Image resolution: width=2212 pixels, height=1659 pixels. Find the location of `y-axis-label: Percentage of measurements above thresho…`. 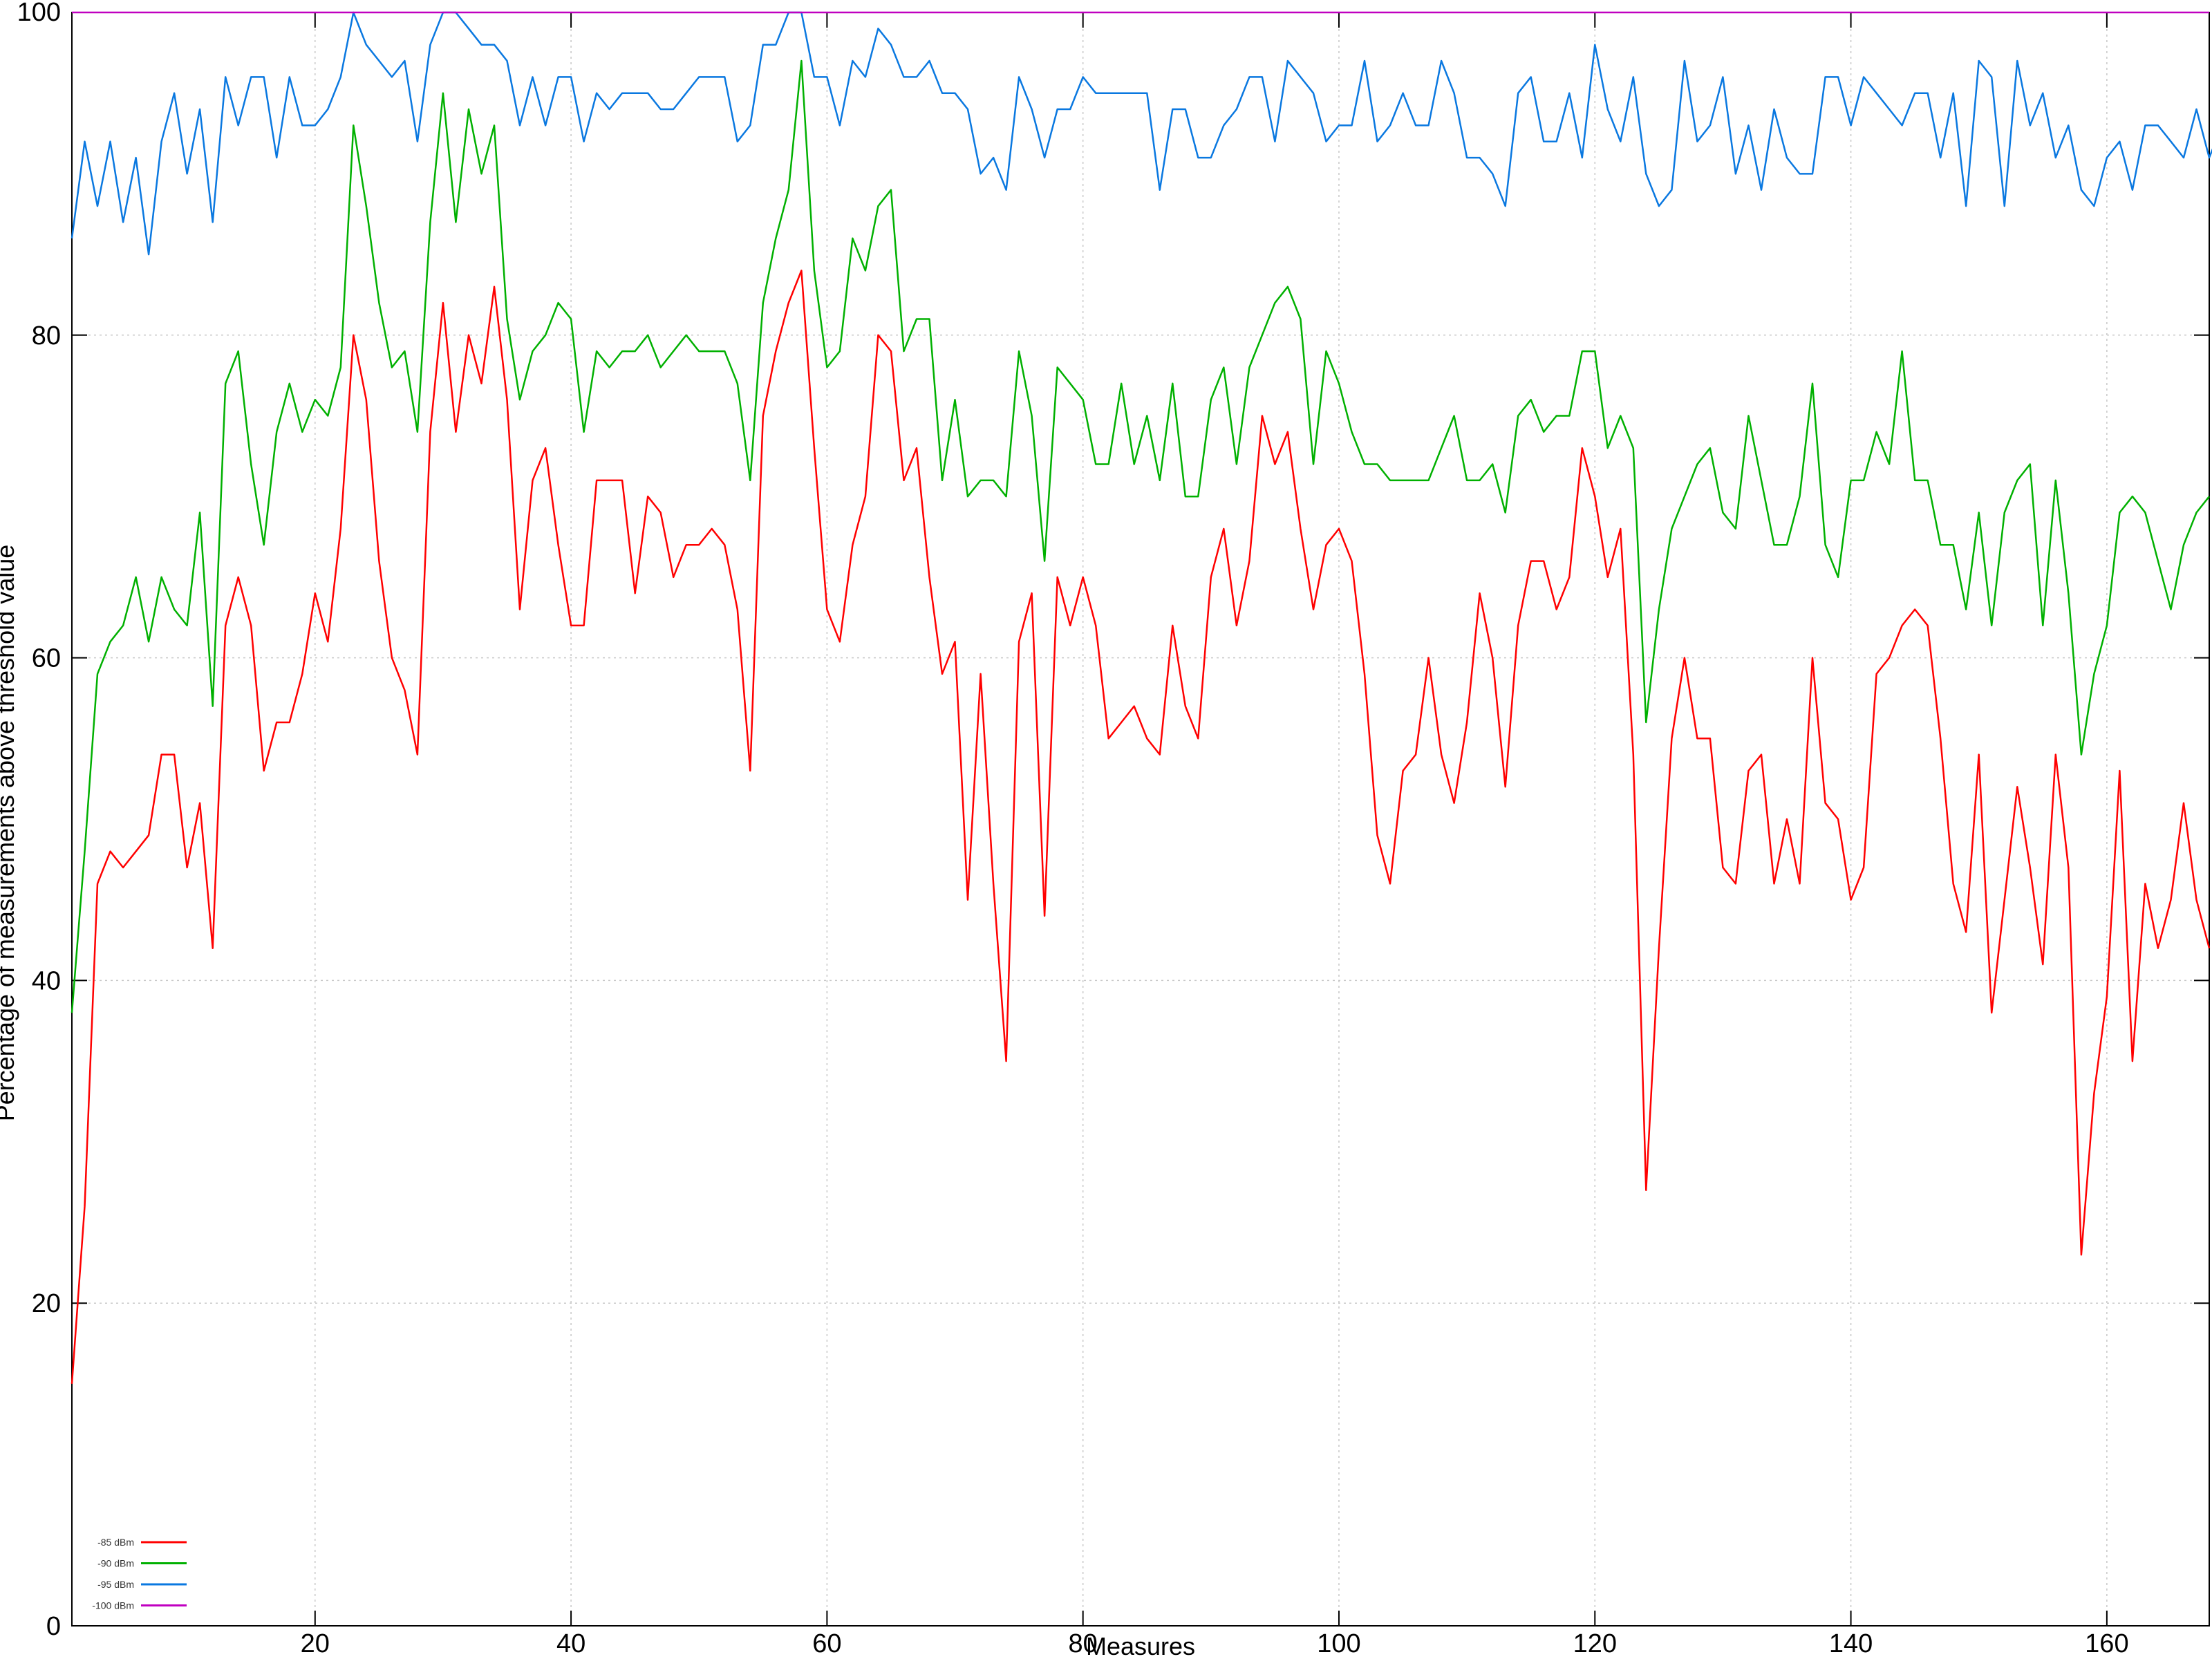

y-axis-label: Percentage of measurements above thresho… is located at coordinates (9, 833).